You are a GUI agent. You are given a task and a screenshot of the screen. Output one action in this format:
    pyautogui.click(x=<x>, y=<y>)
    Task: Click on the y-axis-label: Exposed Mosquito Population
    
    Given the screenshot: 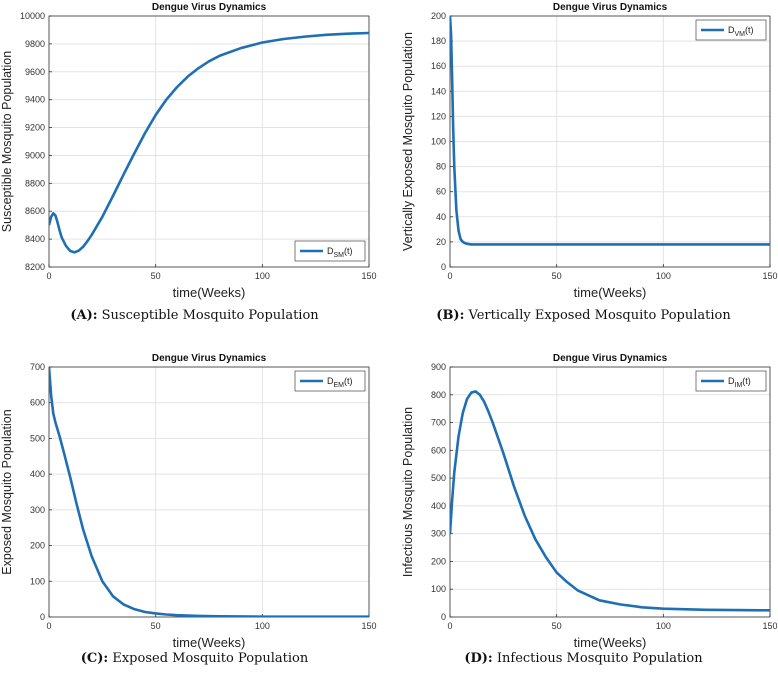 What is the action you would take?
    pyautogui.click(x=7, y=491)
    